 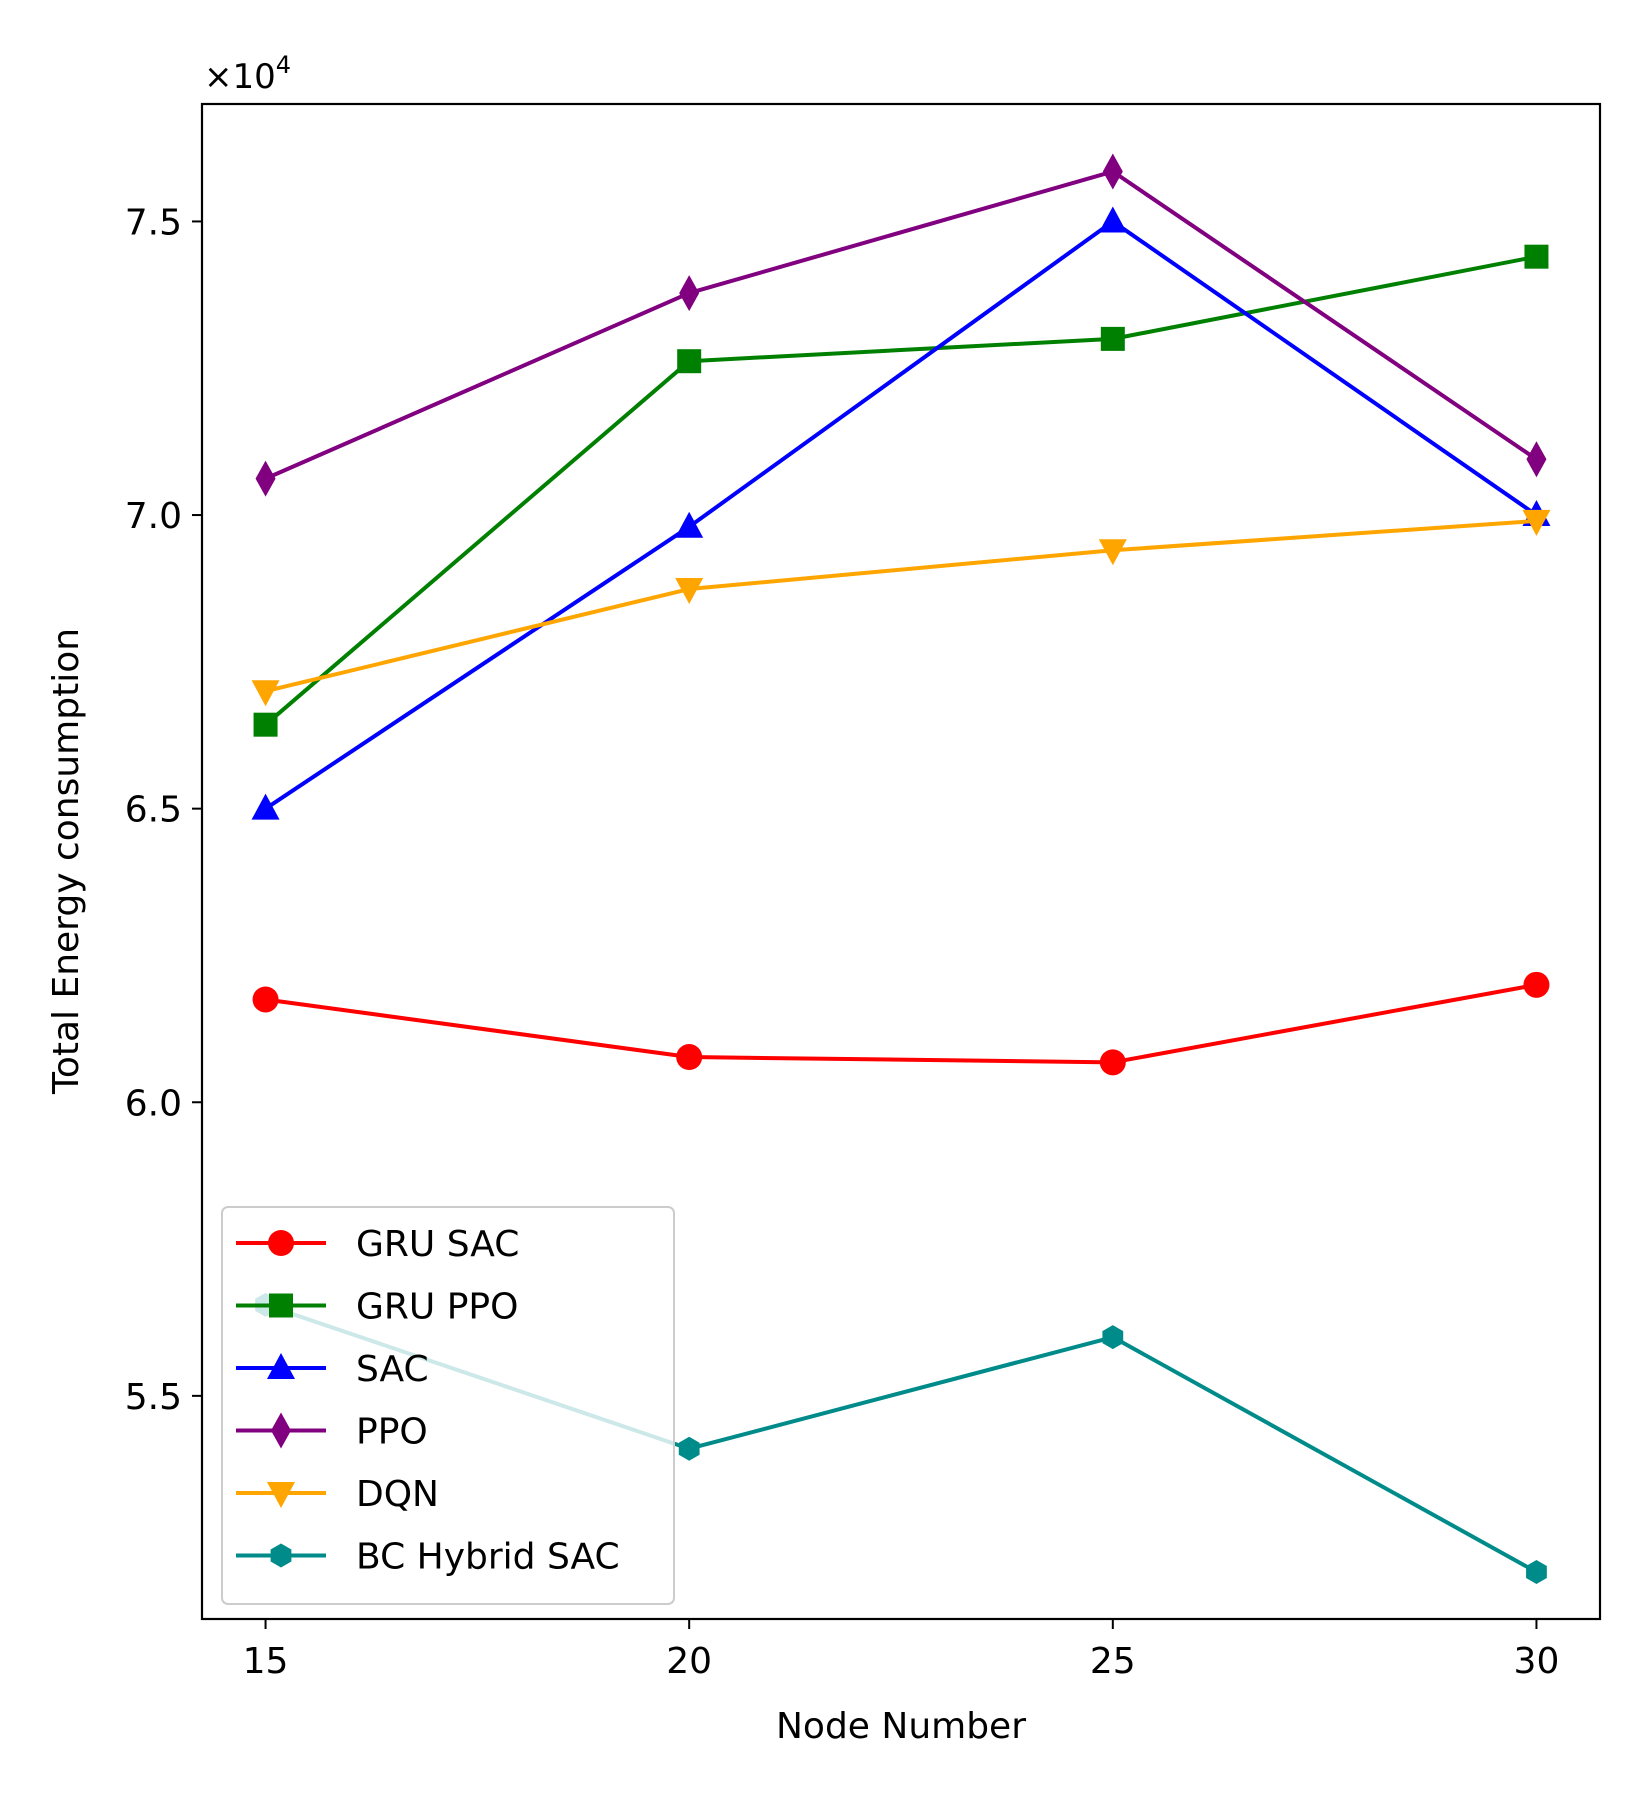 I want to click on legend-entry-gru-sac: GRU SAC, so click(x=377, y=1244).